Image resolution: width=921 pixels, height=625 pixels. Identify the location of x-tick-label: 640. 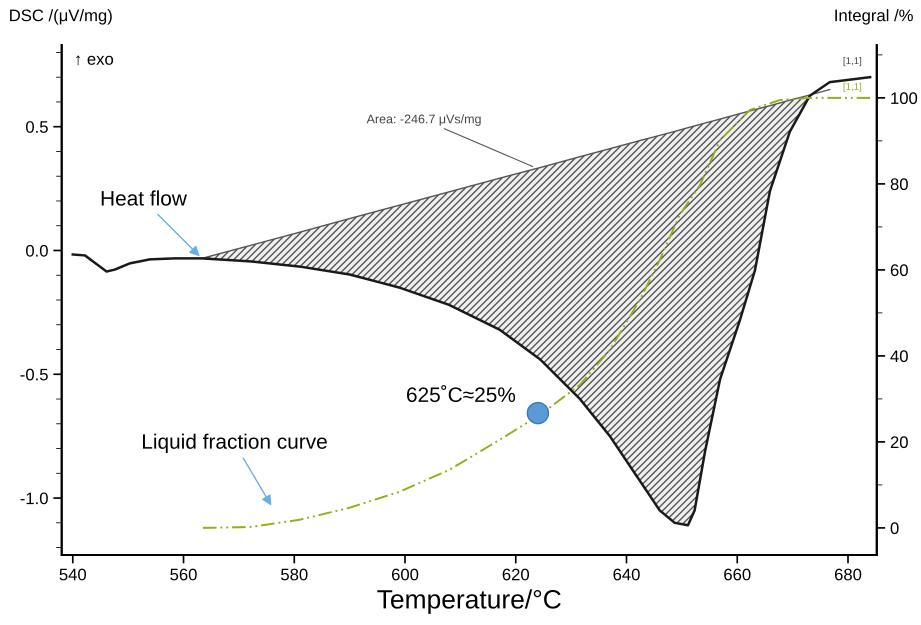
(626, 574).